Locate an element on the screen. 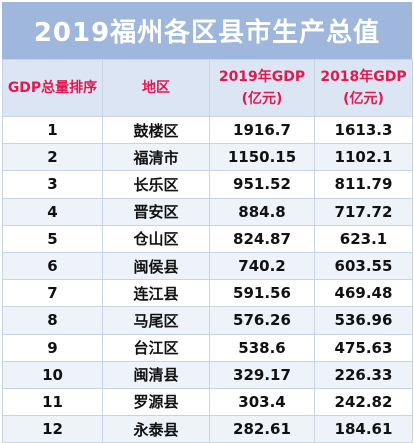  cell-gdp2019: 740.2 is located at coordinates (262, 266).